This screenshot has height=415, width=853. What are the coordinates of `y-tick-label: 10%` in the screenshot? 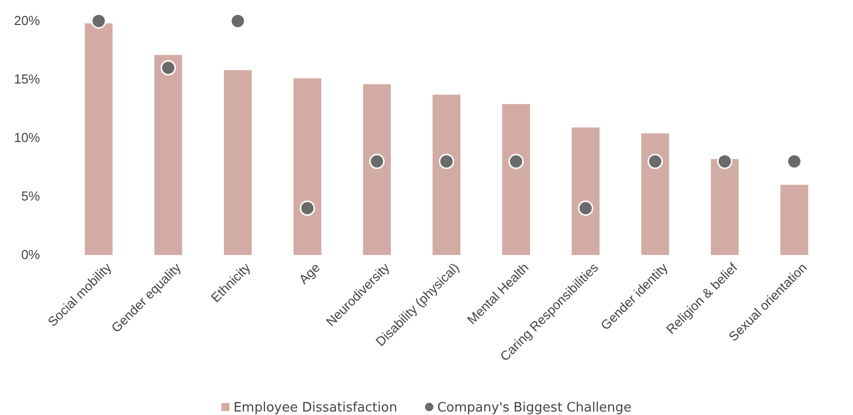 It's located at (27, 138).